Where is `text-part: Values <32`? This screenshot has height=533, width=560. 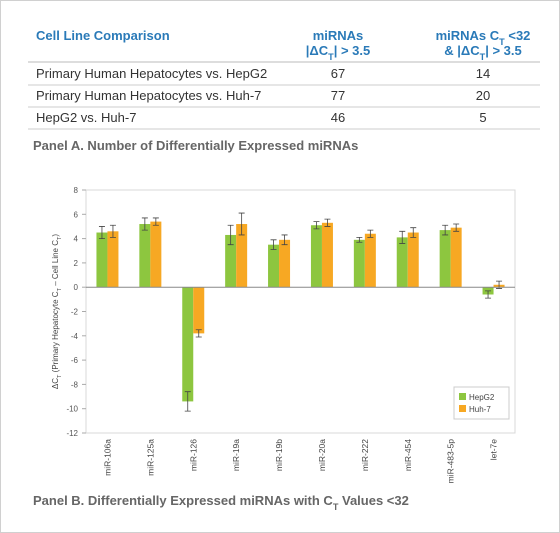
text-part: Values <32 is located at coordinates (373, 500).